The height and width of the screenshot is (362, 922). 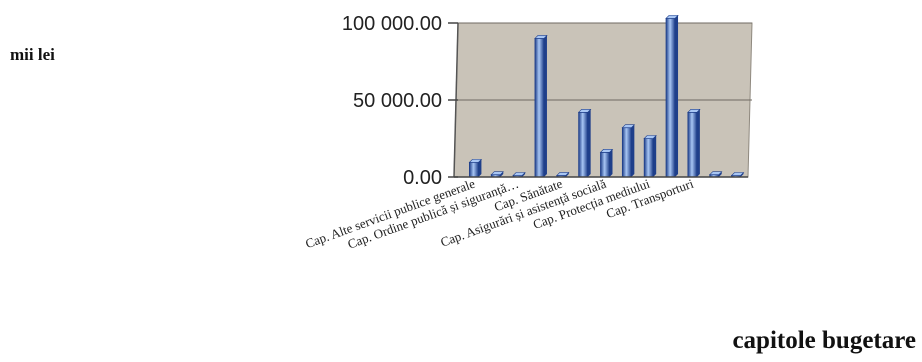 What do you see at coordinates (422, 178) in the screenshot?
I see `y-tick-label: 0.00` at bounding box center [422, 178].